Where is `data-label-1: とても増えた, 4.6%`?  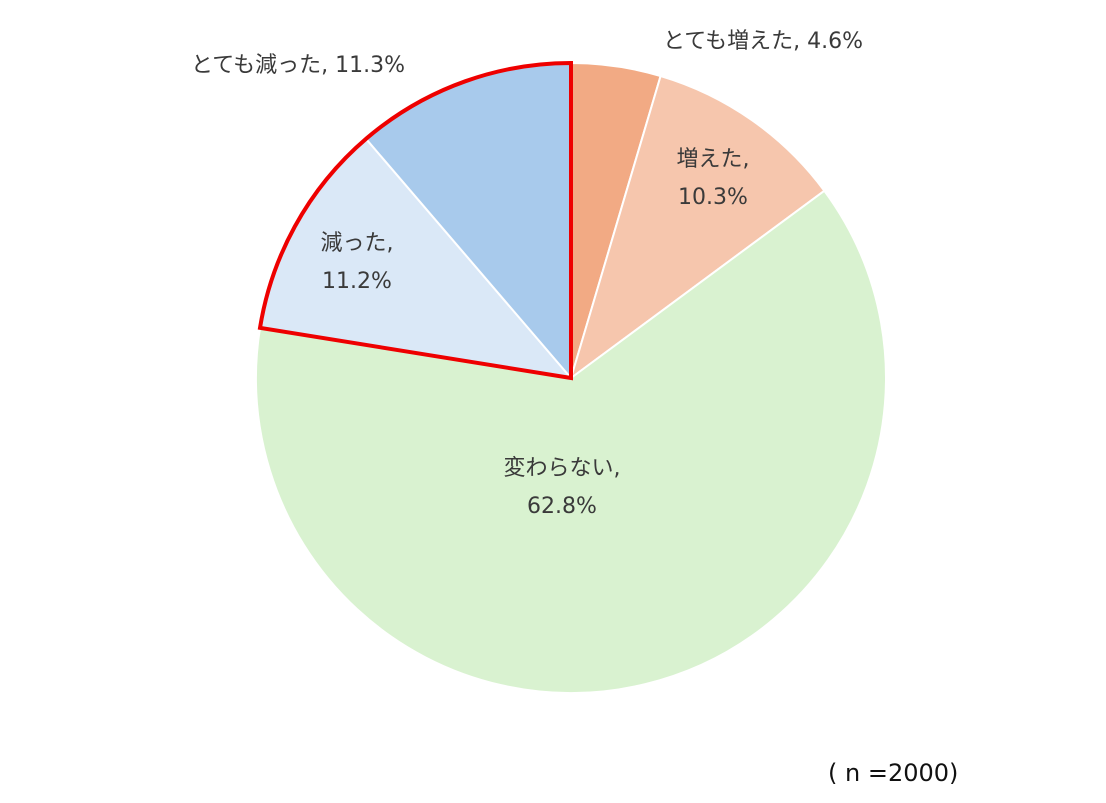 data-label-1: とても増えた, 4.6% is located at coordinates (763, 41).